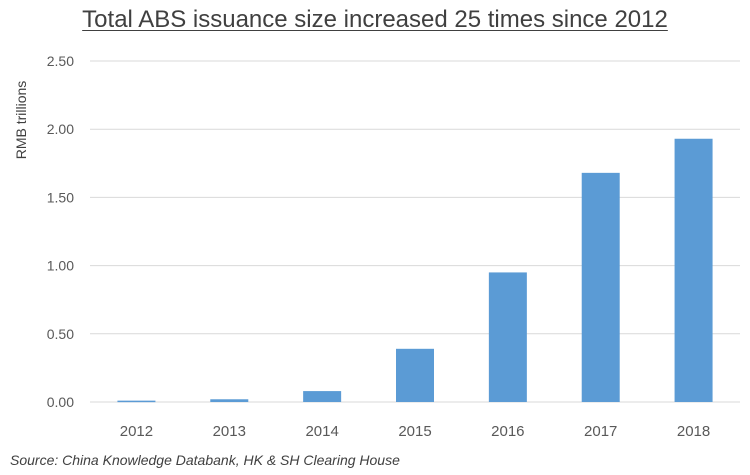 The height and width of the screenshot is (475, 750). I want to click on x-tick-label: 2014, so click(321, 431).